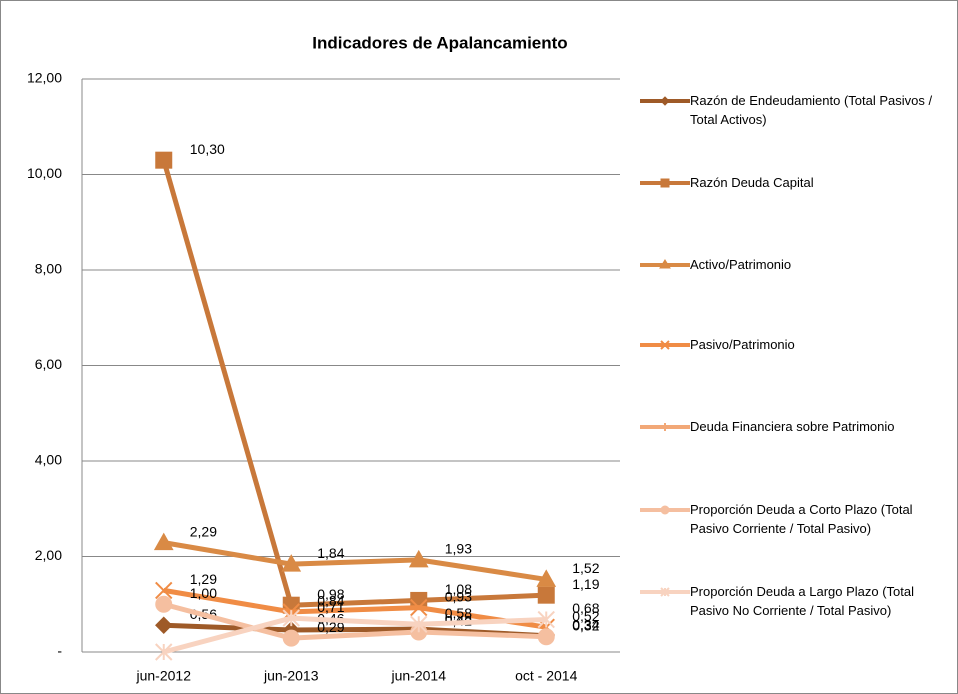  I want to click on data-label: 0,71, so click(330, 607).